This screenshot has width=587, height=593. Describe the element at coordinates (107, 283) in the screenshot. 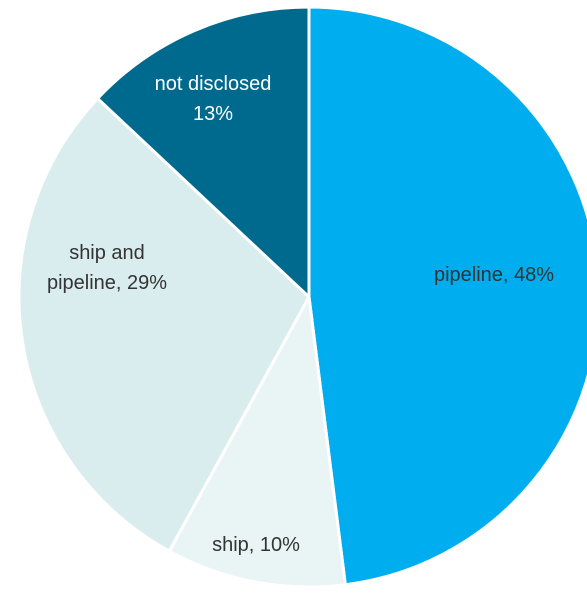

I see `slice-label-line: pipeline, 29%` at that location.